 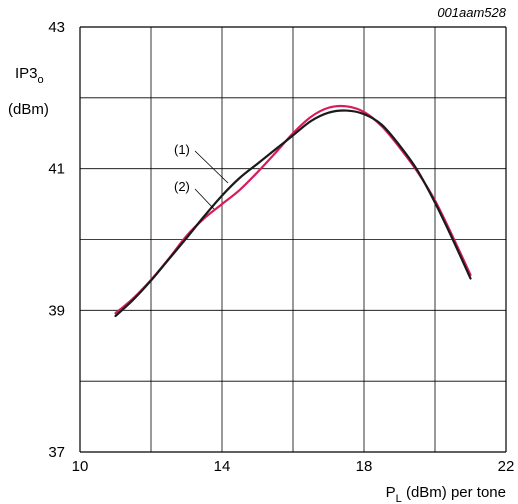 What do you see at coordinates (56, 310) in the screenshot?
I see `y-tick-label: 39` at bounding box center [56, 310].